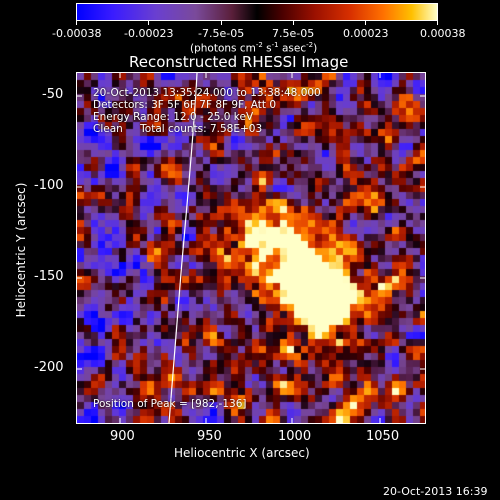 The image size is (500, 500). I want to click on y-tick-label: -50, so click(53, 94).